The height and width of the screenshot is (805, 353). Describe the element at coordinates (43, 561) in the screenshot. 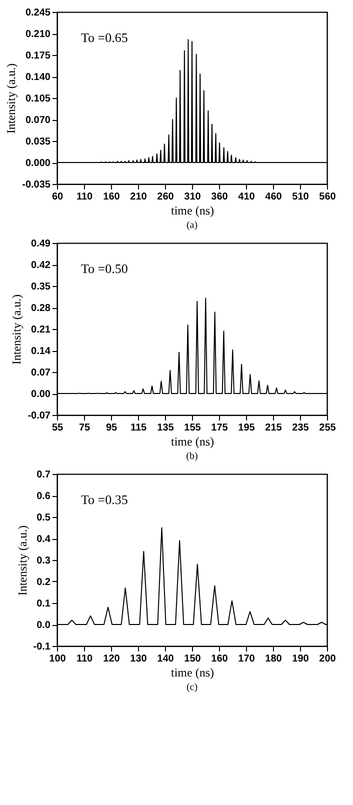

I see `y-tick-label: 0.3` at that location.